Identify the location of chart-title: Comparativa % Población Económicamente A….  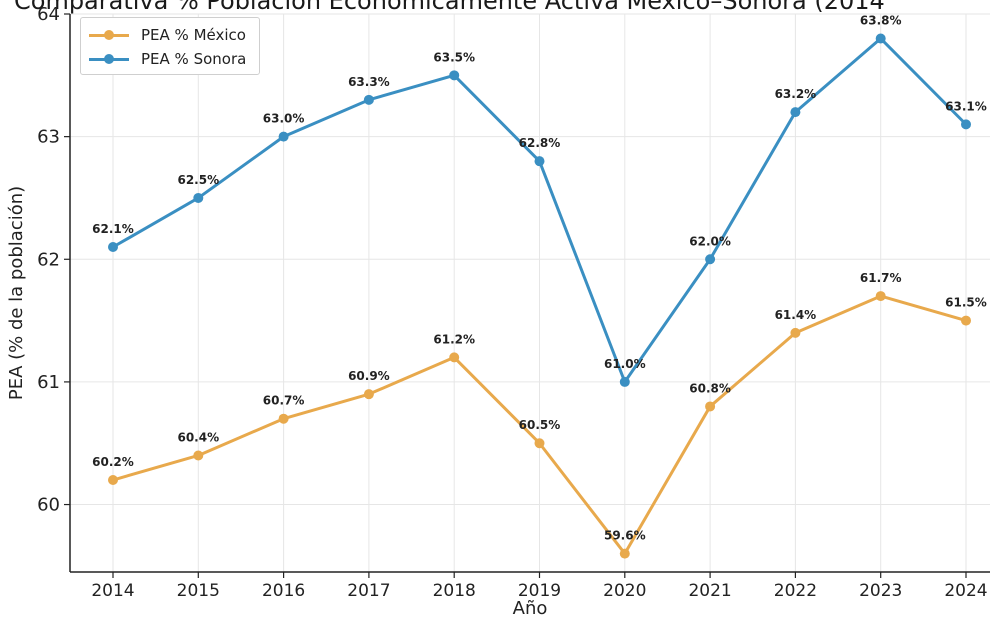
(449, 7).